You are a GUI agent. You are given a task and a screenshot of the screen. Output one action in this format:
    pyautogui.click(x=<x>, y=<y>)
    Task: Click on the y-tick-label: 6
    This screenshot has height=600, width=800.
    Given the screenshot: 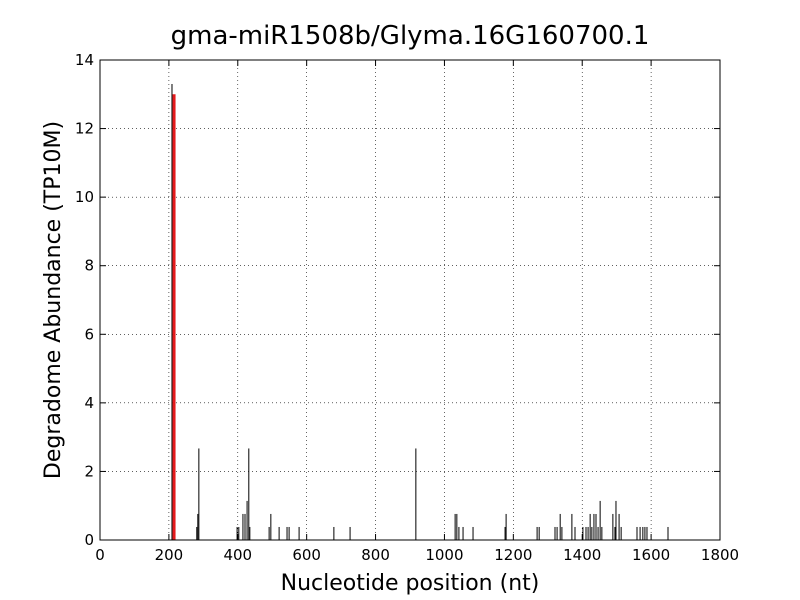 What is the action you would take?
    pyautogui.click(x=89, y=334)
    